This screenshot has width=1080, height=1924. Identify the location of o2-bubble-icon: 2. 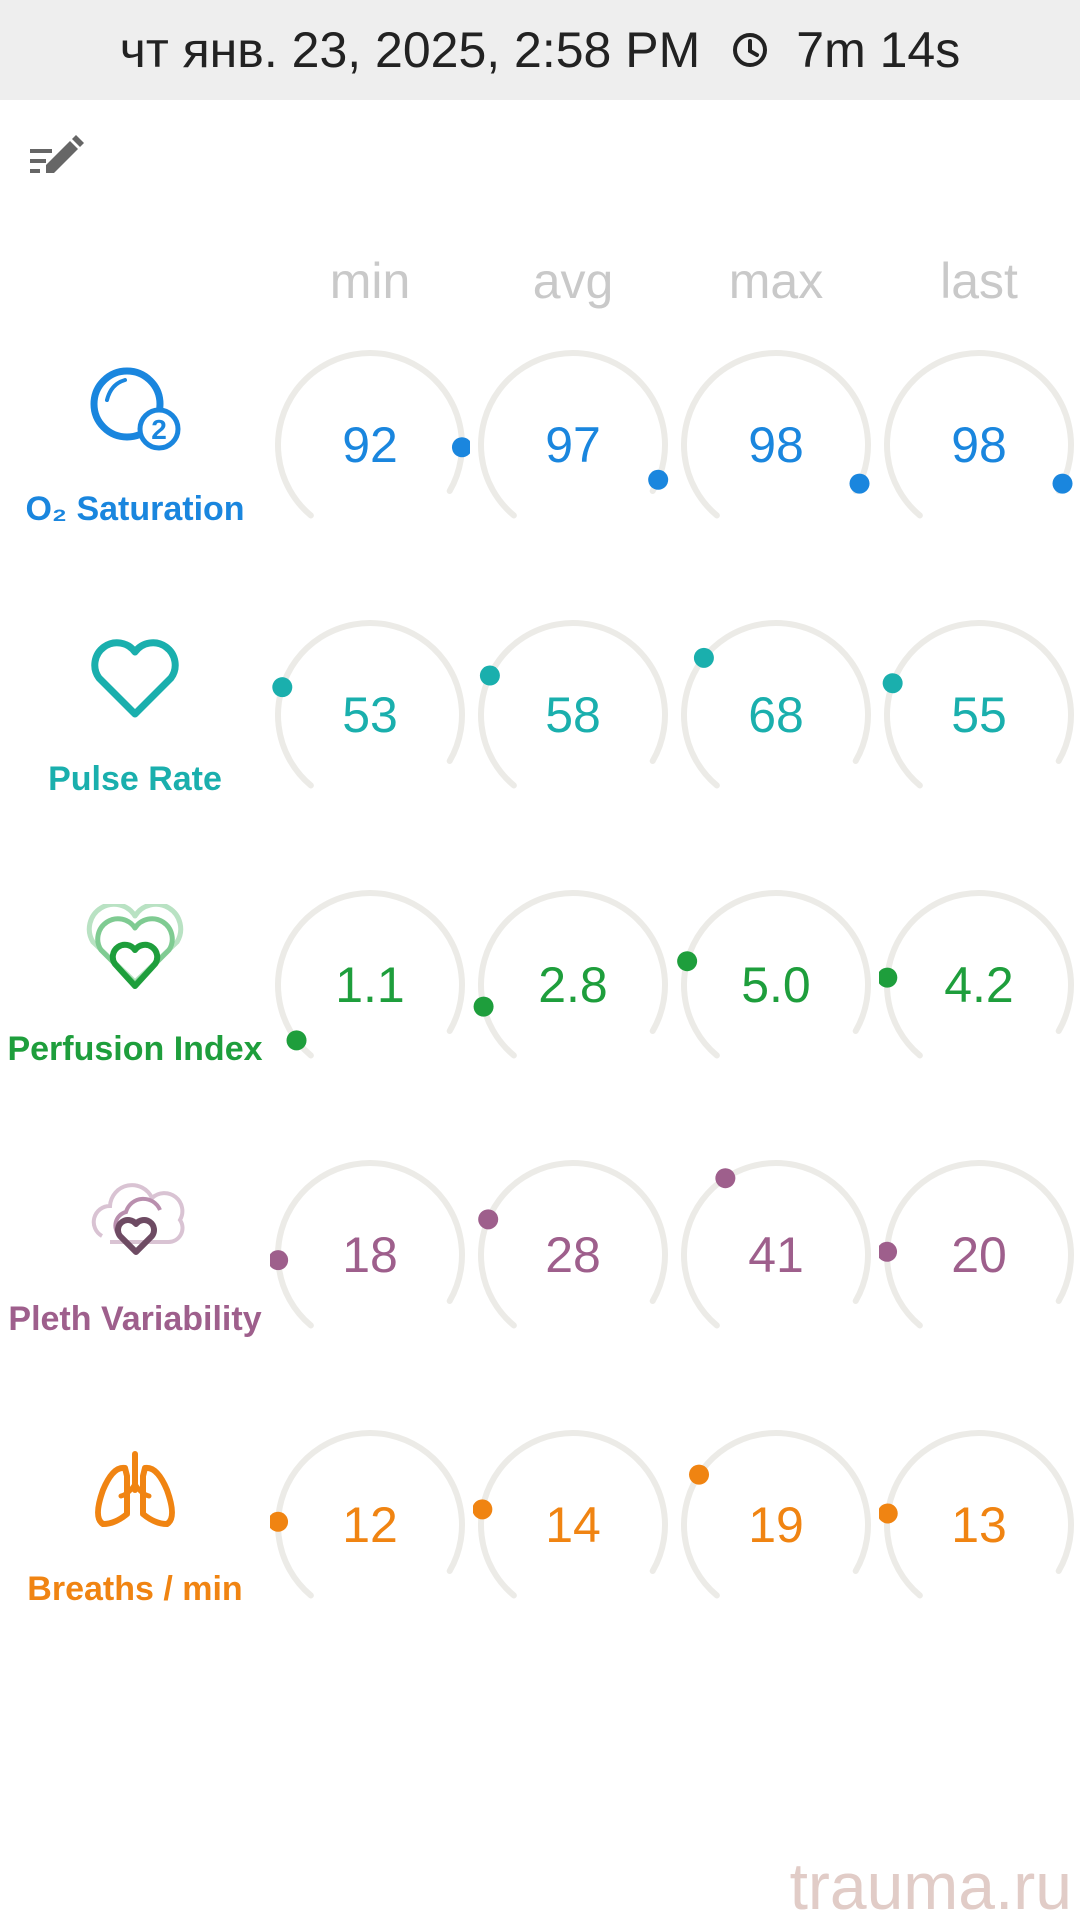
(135, 411).